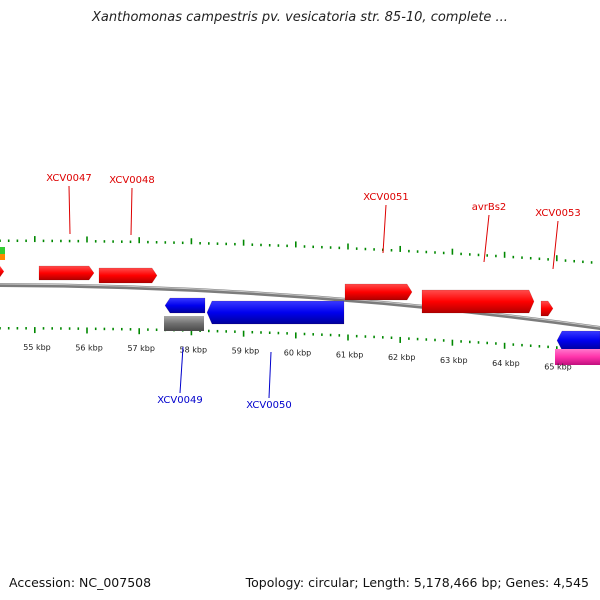  I want to click on accession-label: Accession: NC_007508, so click(80, 582).